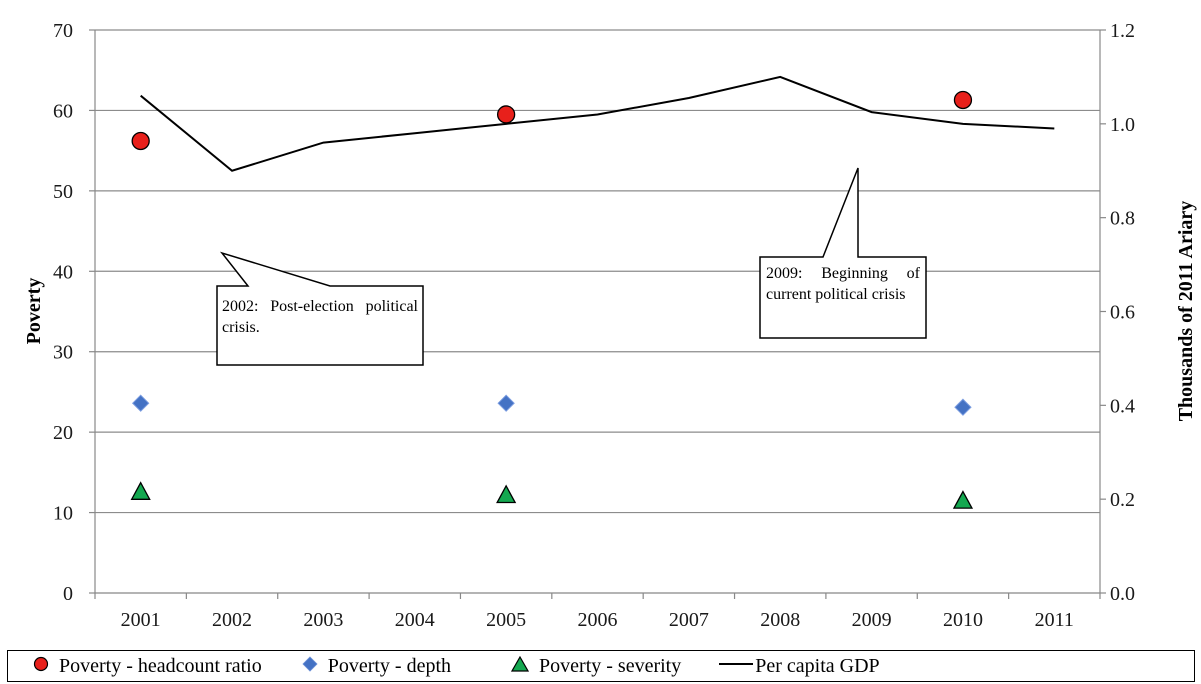 The image size is (1201, 684). Describe the element at coordinates (320, 317) in the screenshot. I see `annotation-2002: 2002: Post-election political crisis.` at that location.